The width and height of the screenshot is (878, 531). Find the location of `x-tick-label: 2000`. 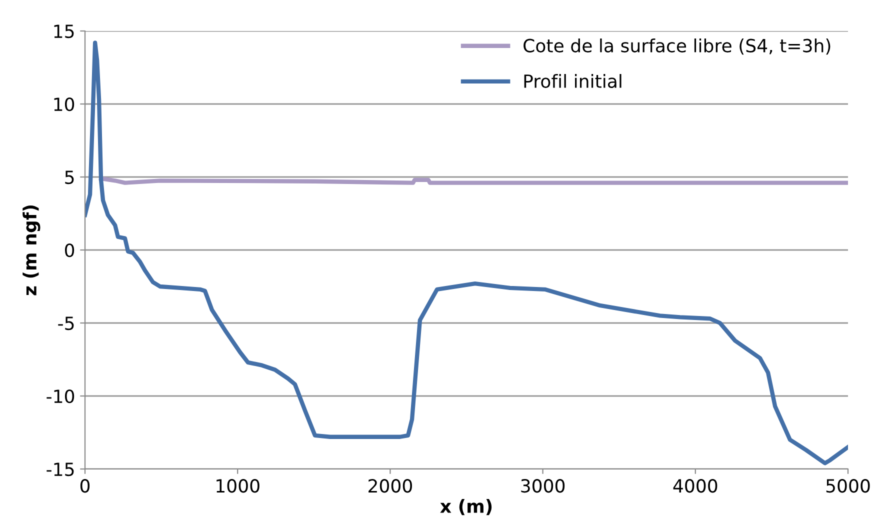

x-tick-label: 2000 is located at coordinates (390, 486).